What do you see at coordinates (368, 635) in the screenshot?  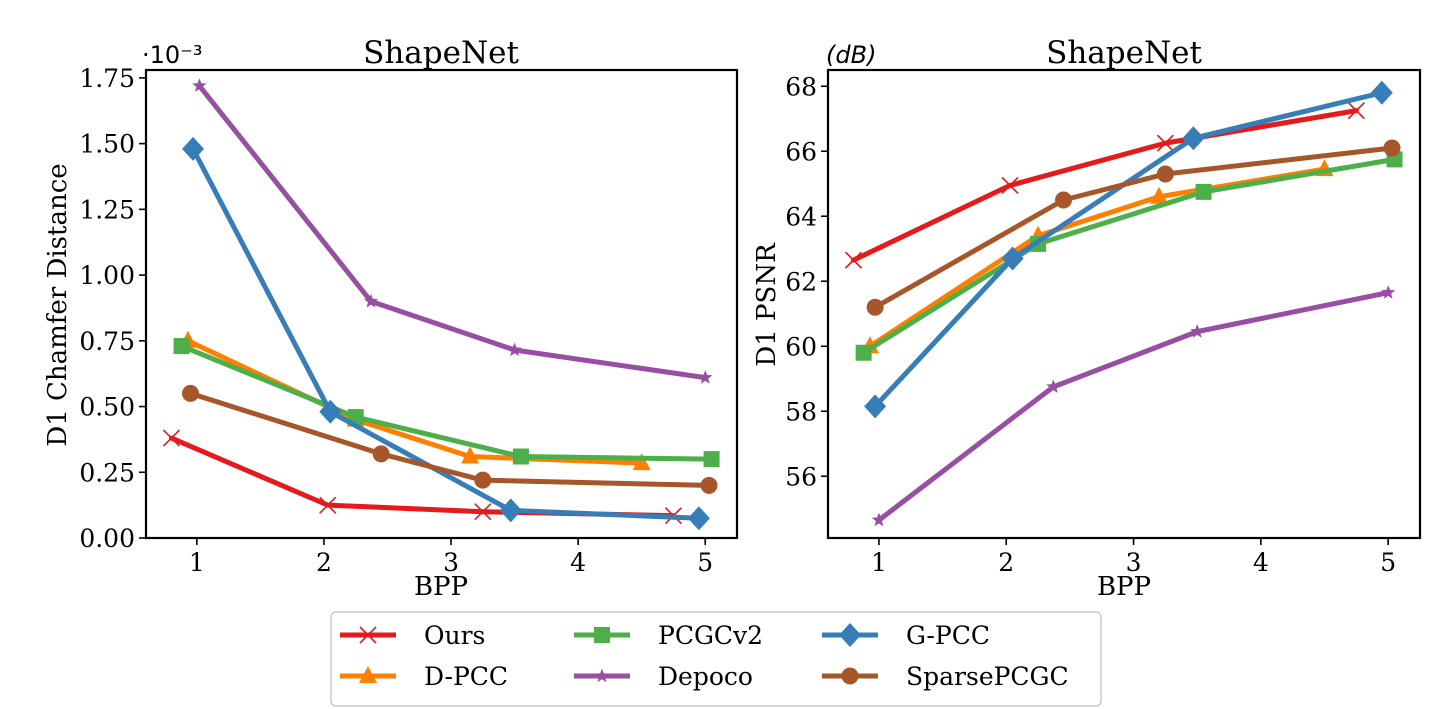 I see `legend-marker-ours` at bounding box center [368, 635].